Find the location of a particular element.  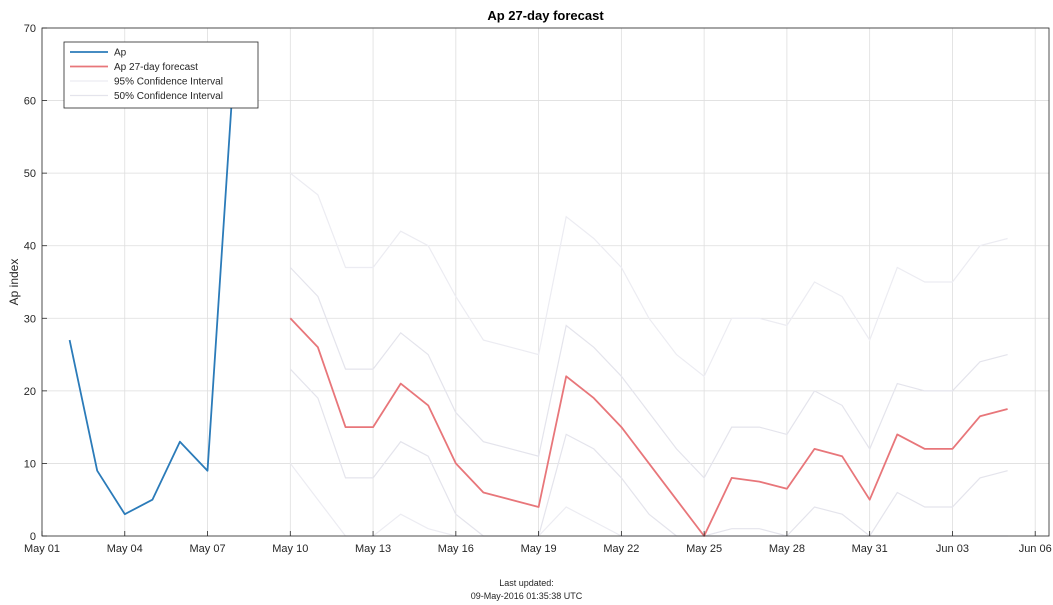

x-tick-label: May 16 is located at coordinates (456, 549).